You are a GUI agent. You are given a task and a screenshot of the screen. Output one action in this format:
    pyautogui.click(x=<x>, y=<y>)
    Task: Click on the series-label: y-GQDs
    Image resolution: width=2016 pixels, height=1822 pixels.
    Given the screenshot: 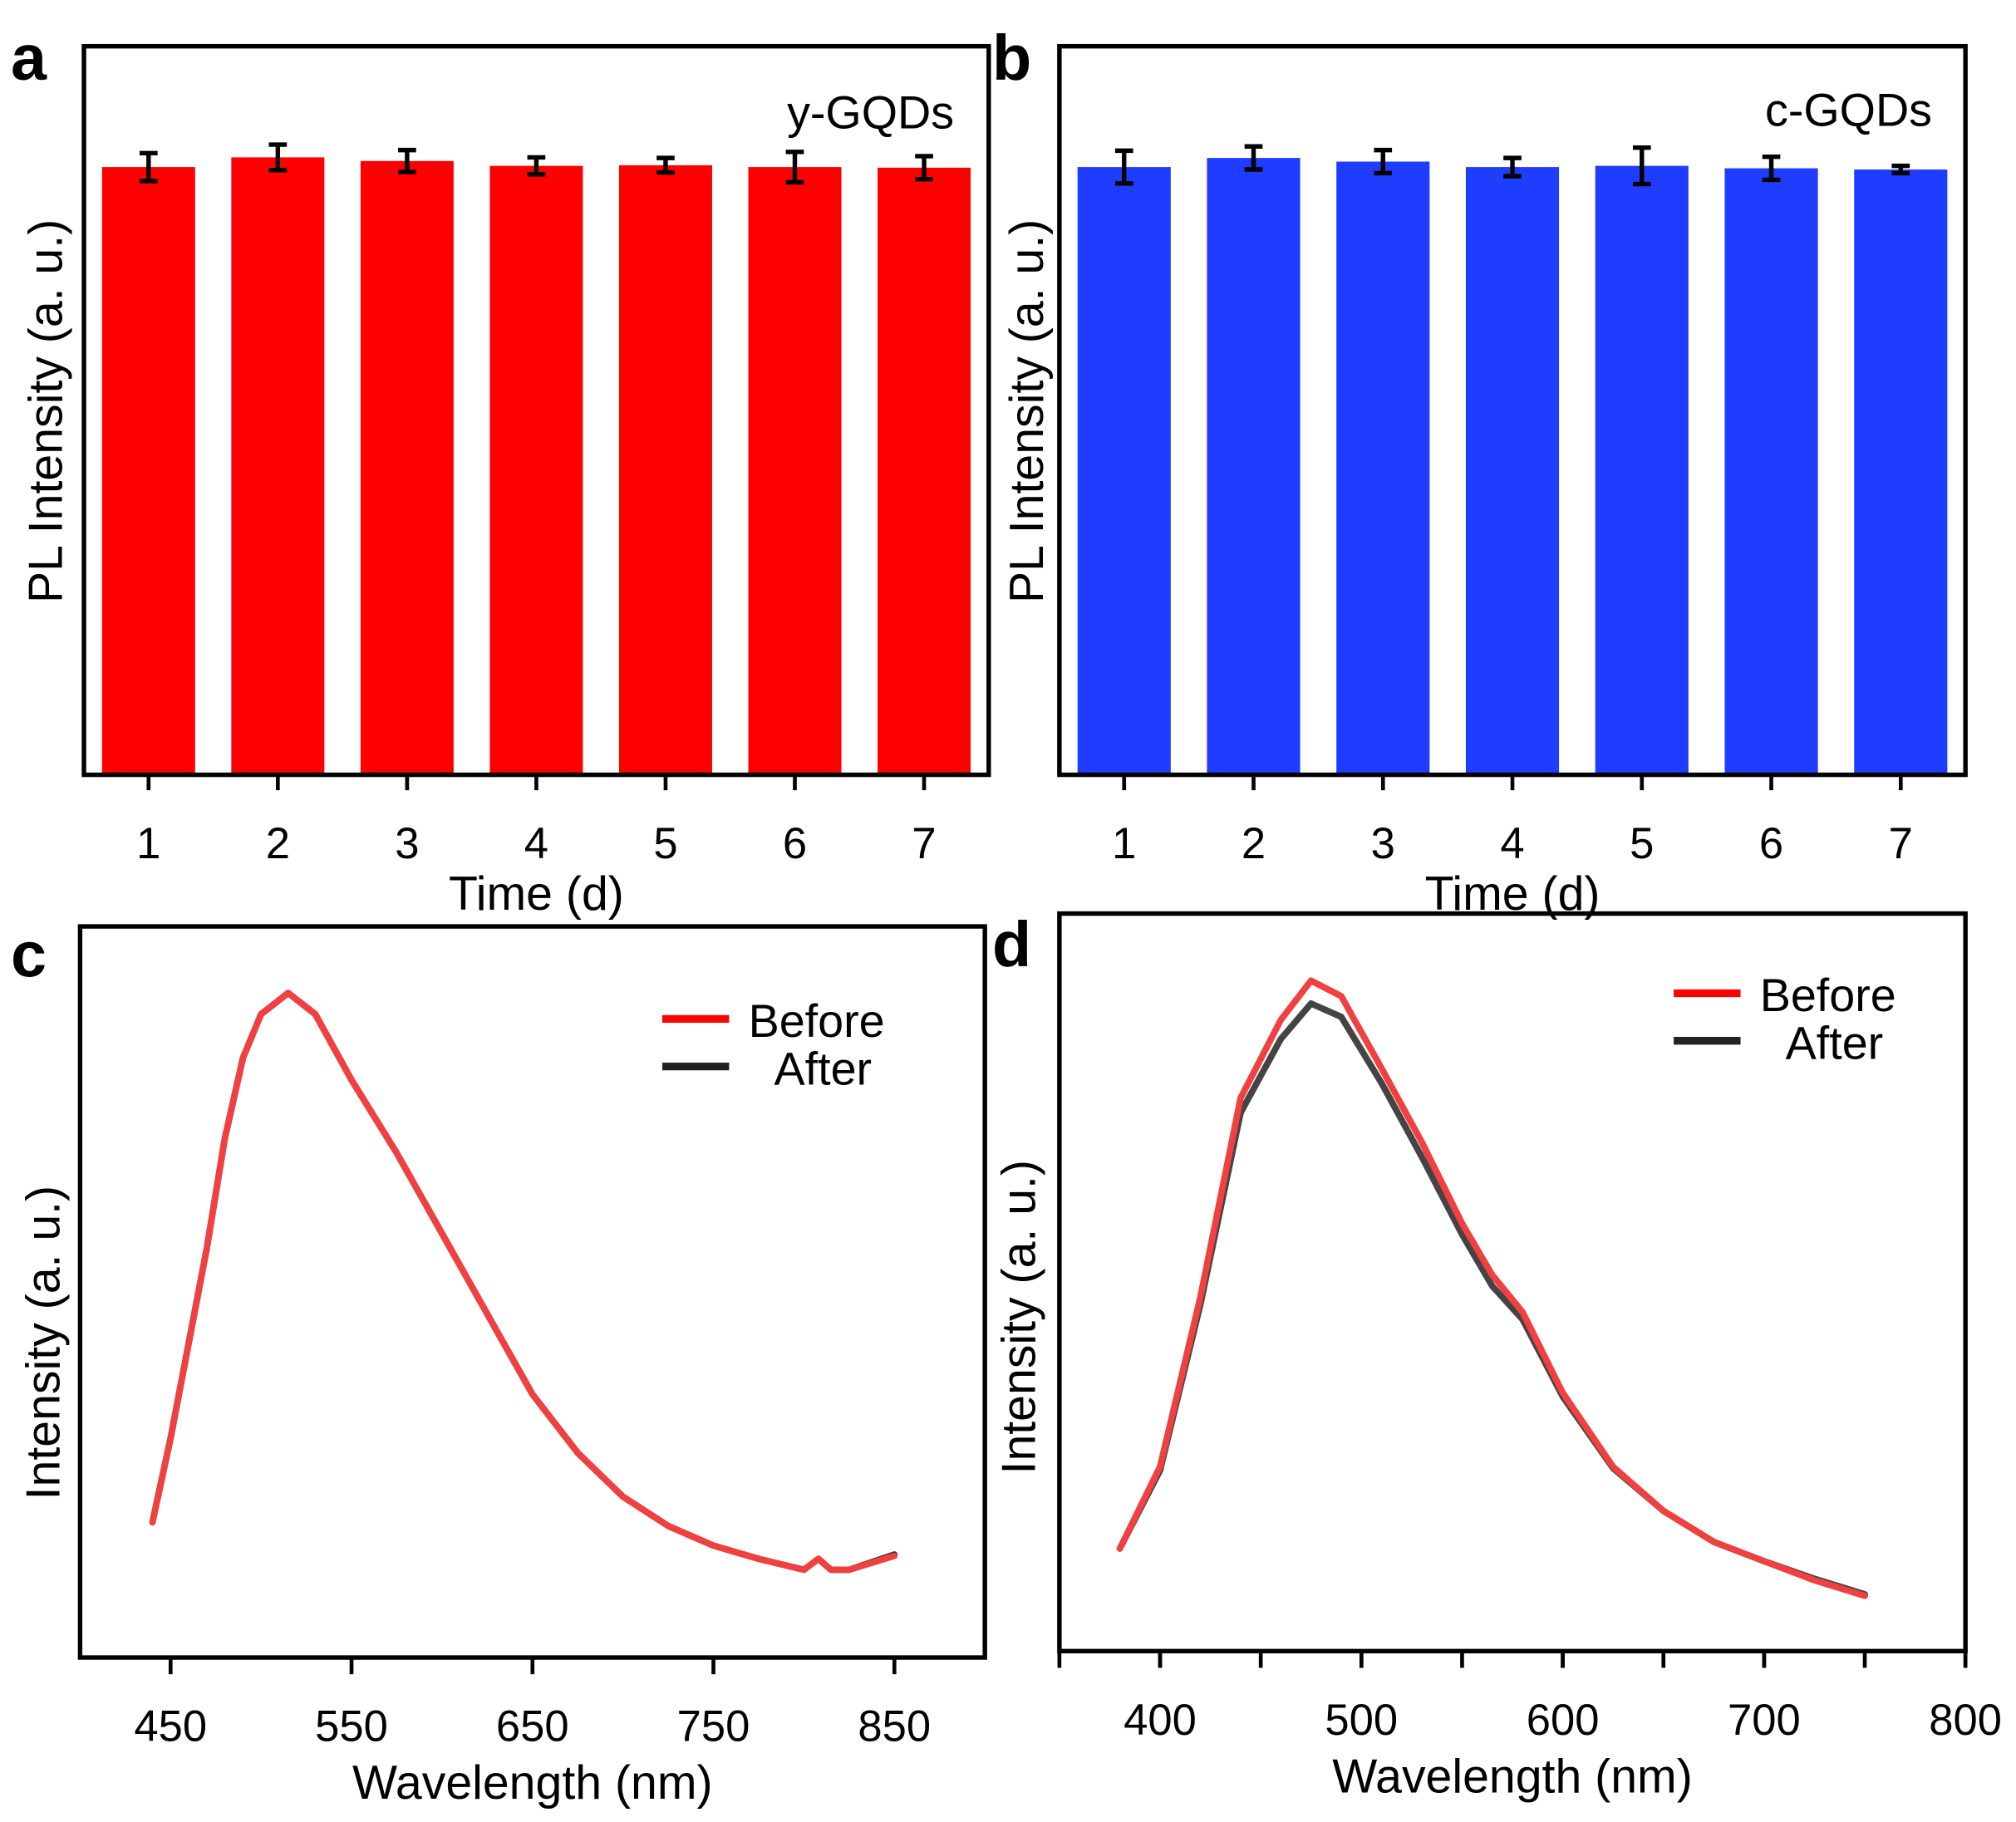 What is the action you would take?
    pyautogui.click(x=870, y=113)
    